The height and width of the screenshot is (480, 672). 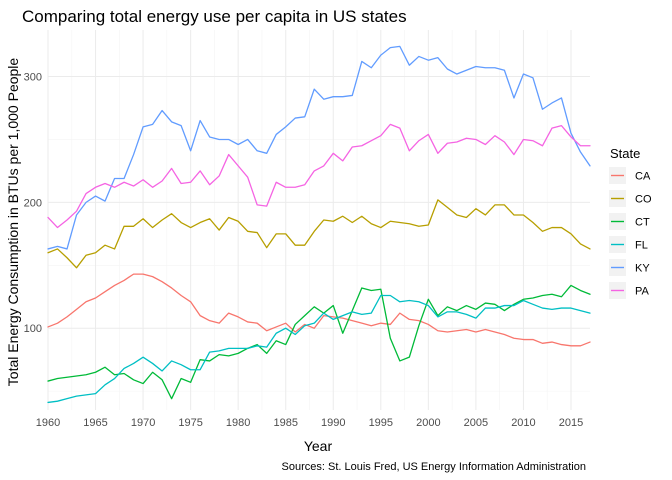 I want to click on legend-label-ky: KY, so click(x=642, y=269).